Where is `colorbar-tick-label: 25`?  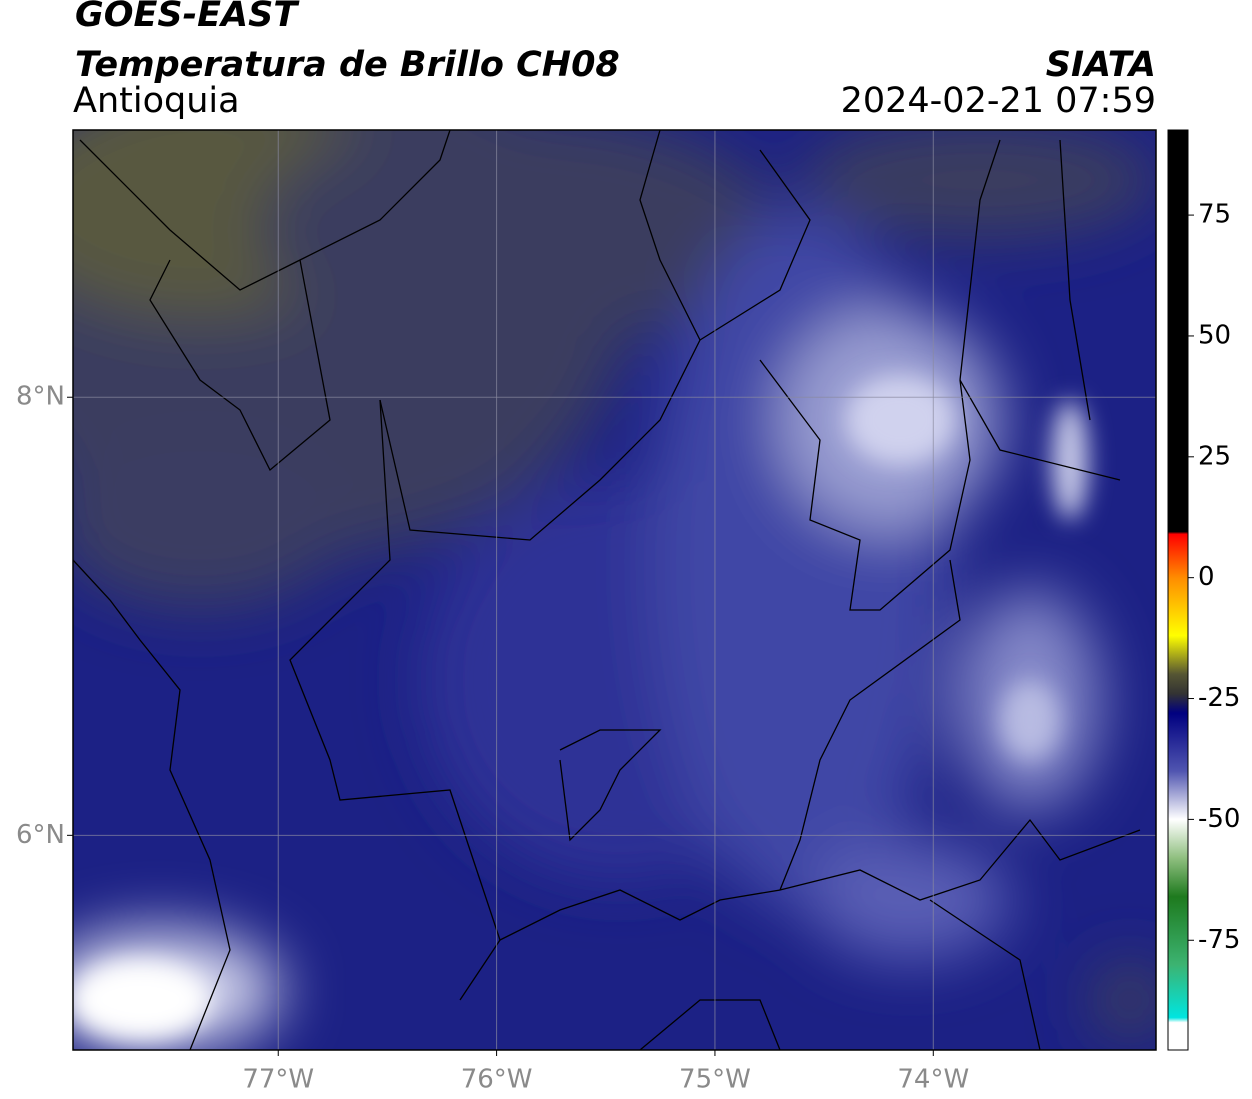
colorbar-tick-label: 25 is located at coordinates (1214, 456).